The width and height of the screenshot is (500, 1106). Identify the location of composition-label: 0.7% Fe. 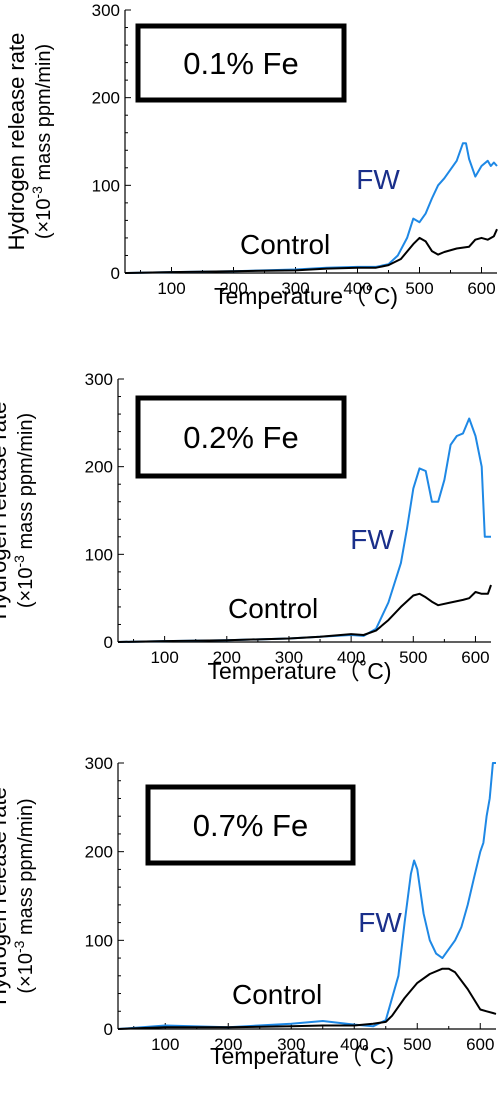
(250, 825).